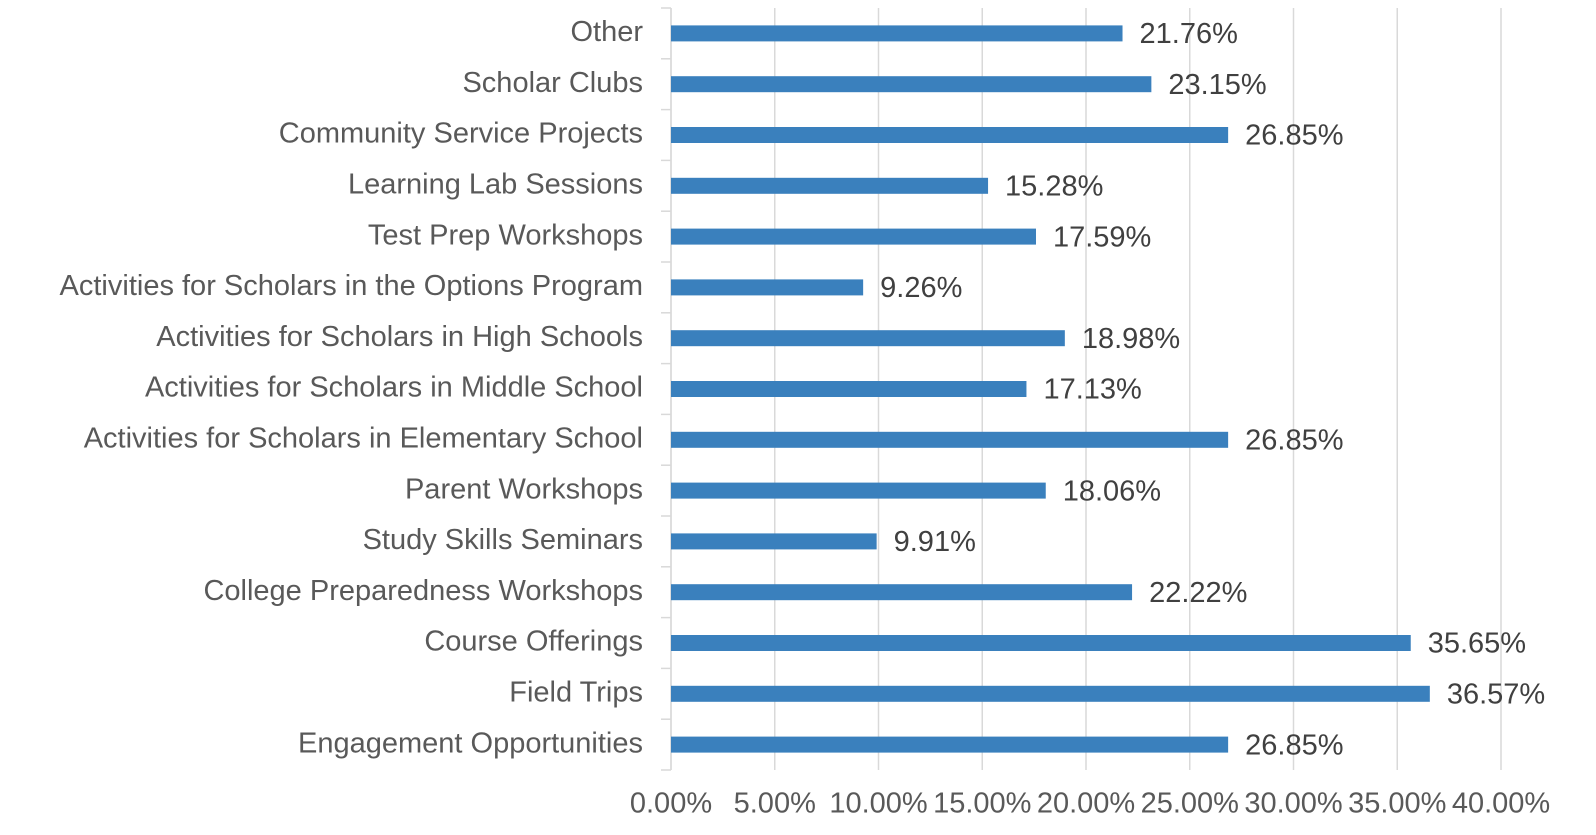 Image resolution: width=1596 pixels, height=835 pixels. What do you see at coordinates (505, 235) in the screenshot?
I see `y-tick-label: Test Prep Workshops` at bounding box center [505, 235].